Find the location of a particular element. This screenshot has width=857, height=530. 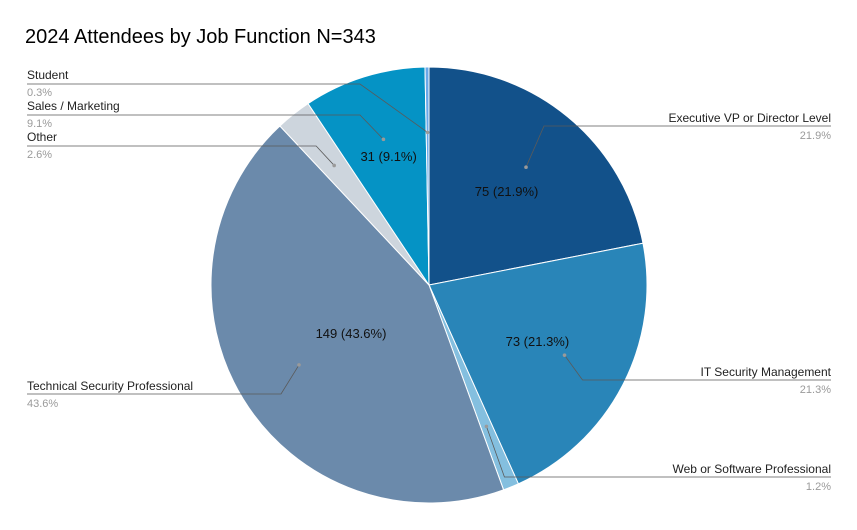

label-student: Student is located at coordinates (48, 75).